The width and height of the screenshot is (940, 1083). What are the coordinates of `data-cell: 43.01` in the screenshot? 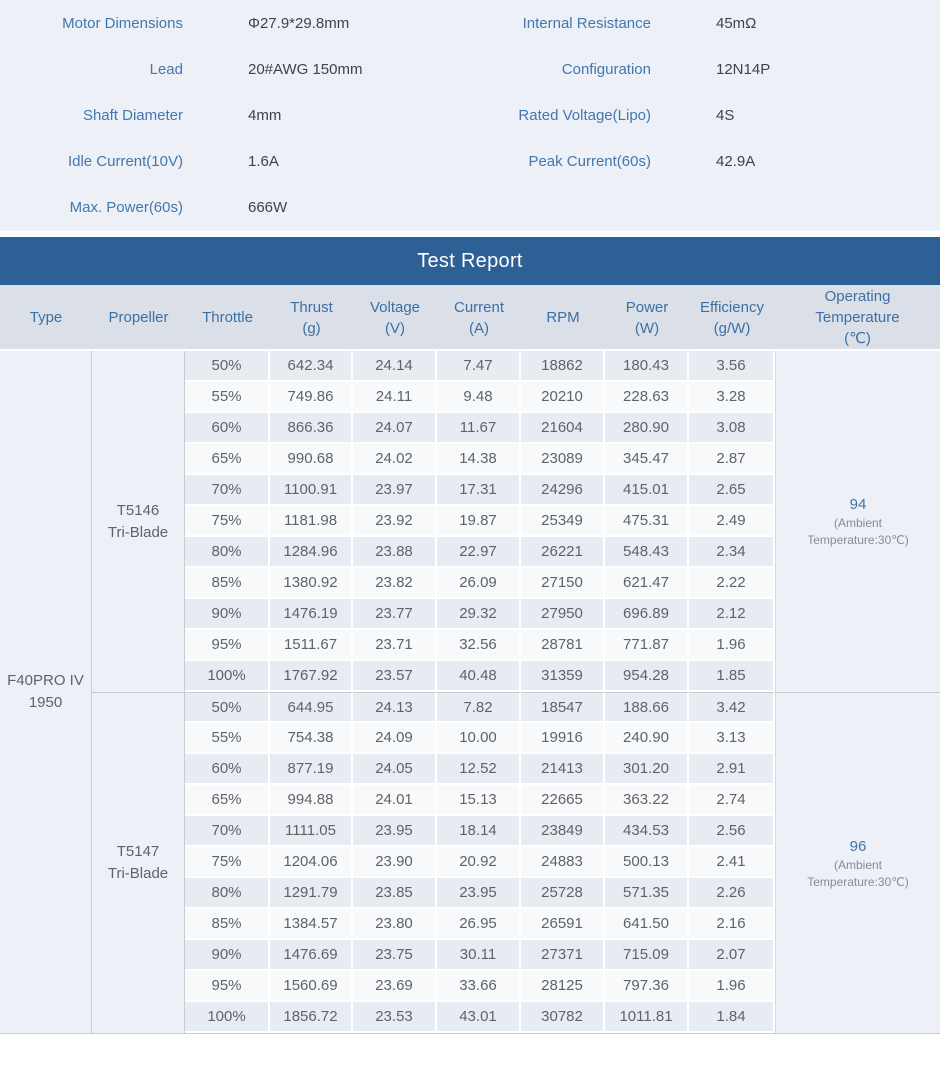 It's located at (479, 1017).